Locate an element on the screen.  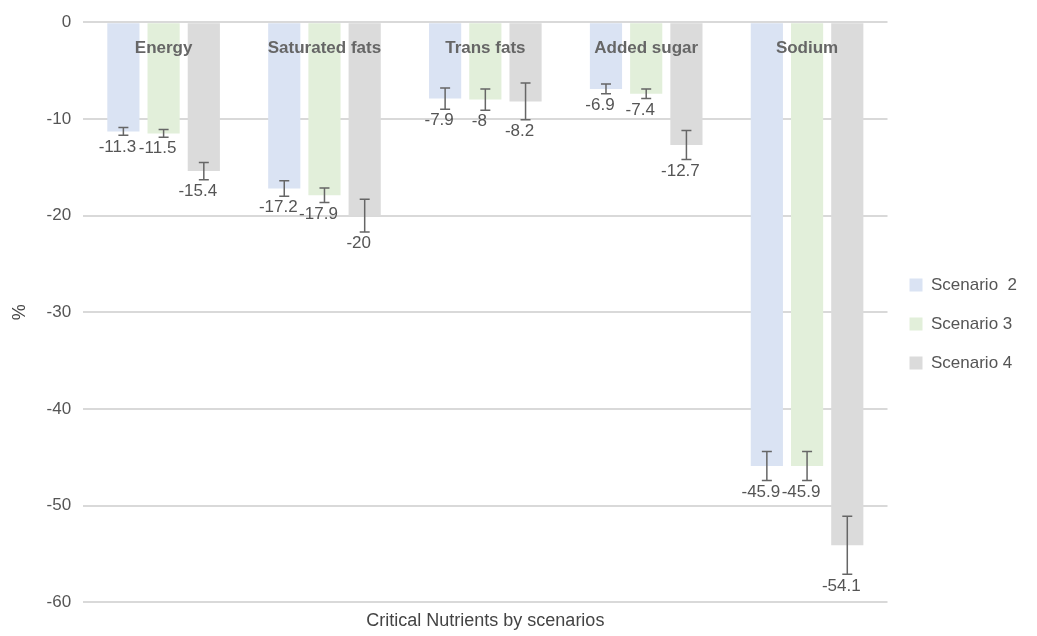
legend-label: Scenario 4 is located at coordinates (972, 362).